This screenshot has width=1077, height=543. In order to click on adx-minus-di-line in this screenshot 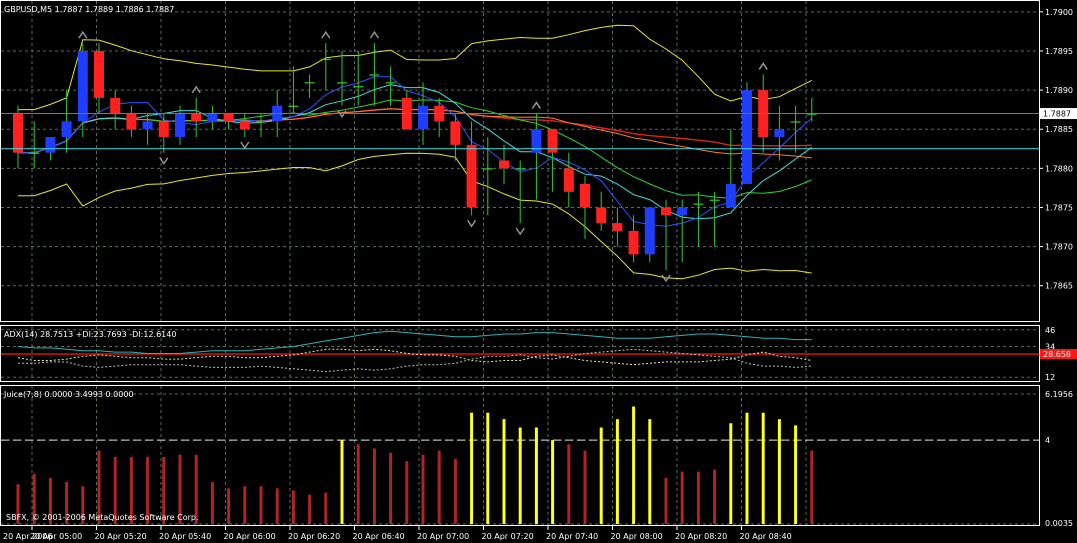, I will do `click(415, 360)`.